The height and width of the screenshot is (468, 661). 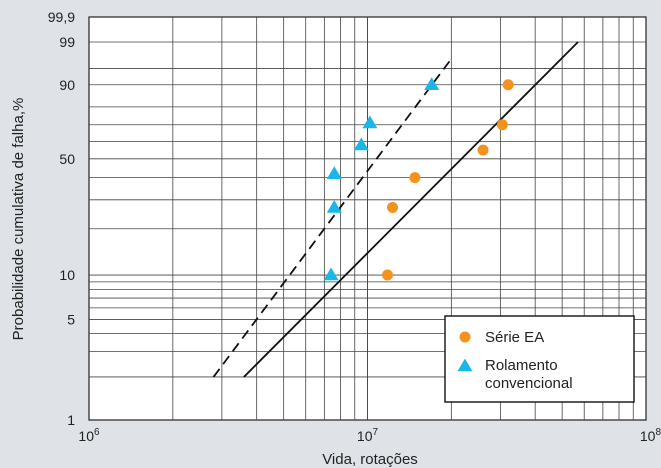 I want to click on legend-label: Rolamento convencional, so click(x=529, y=374).